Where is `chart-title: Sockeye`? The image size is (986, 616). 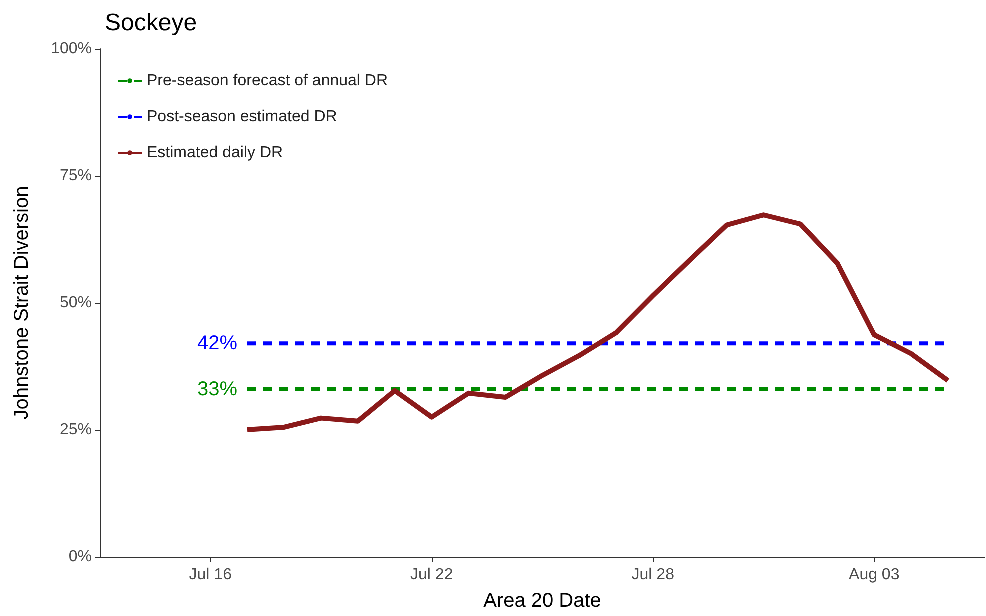
chart-title: Sockeye is located at coordinates (151, 23).